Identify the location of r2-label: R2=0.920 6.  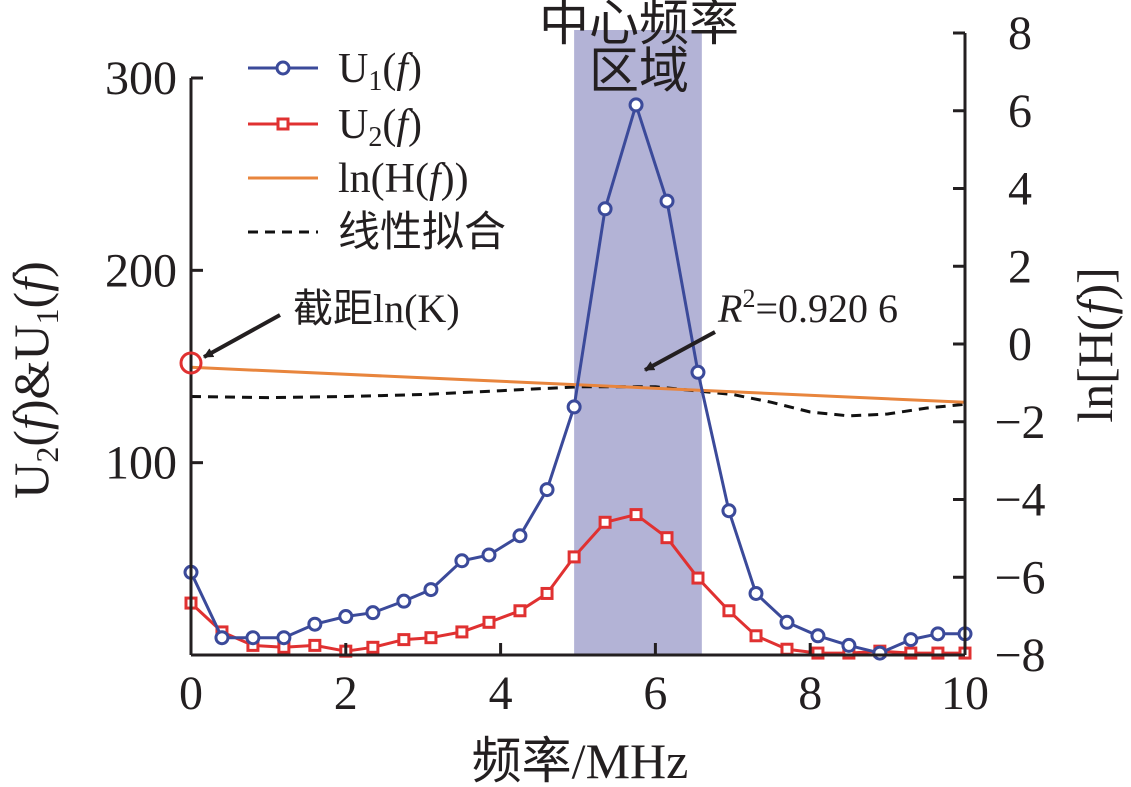
(807, 307).